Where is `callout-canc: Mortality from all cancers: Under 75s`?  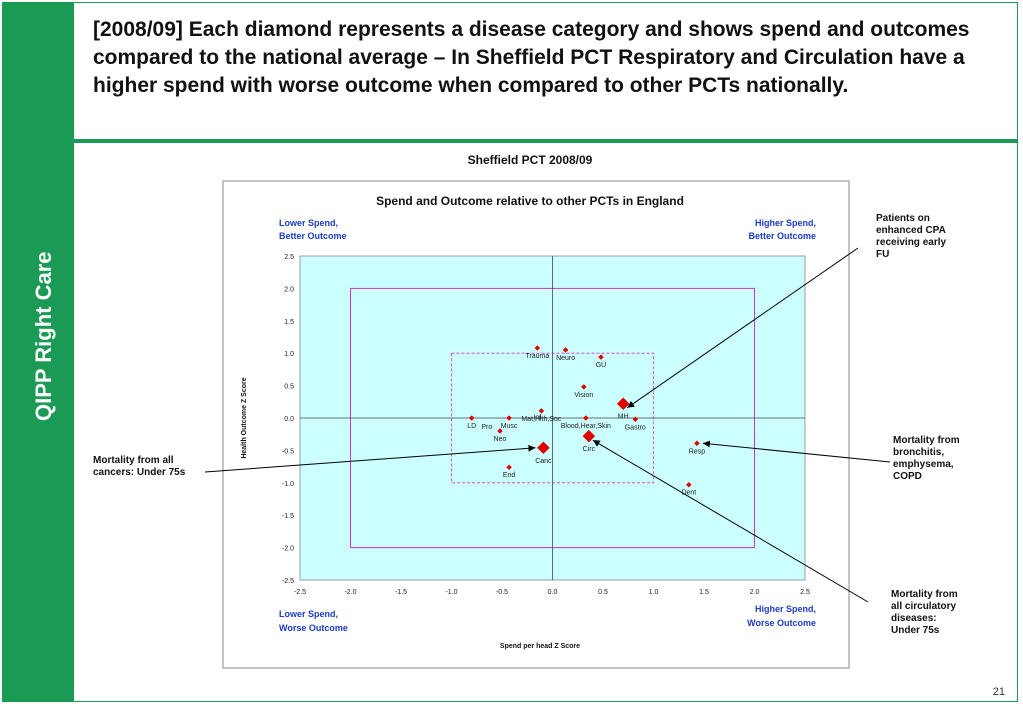
callout-canc: Mortality from all cancers: Under 75s is located at coordinates (139, 466).